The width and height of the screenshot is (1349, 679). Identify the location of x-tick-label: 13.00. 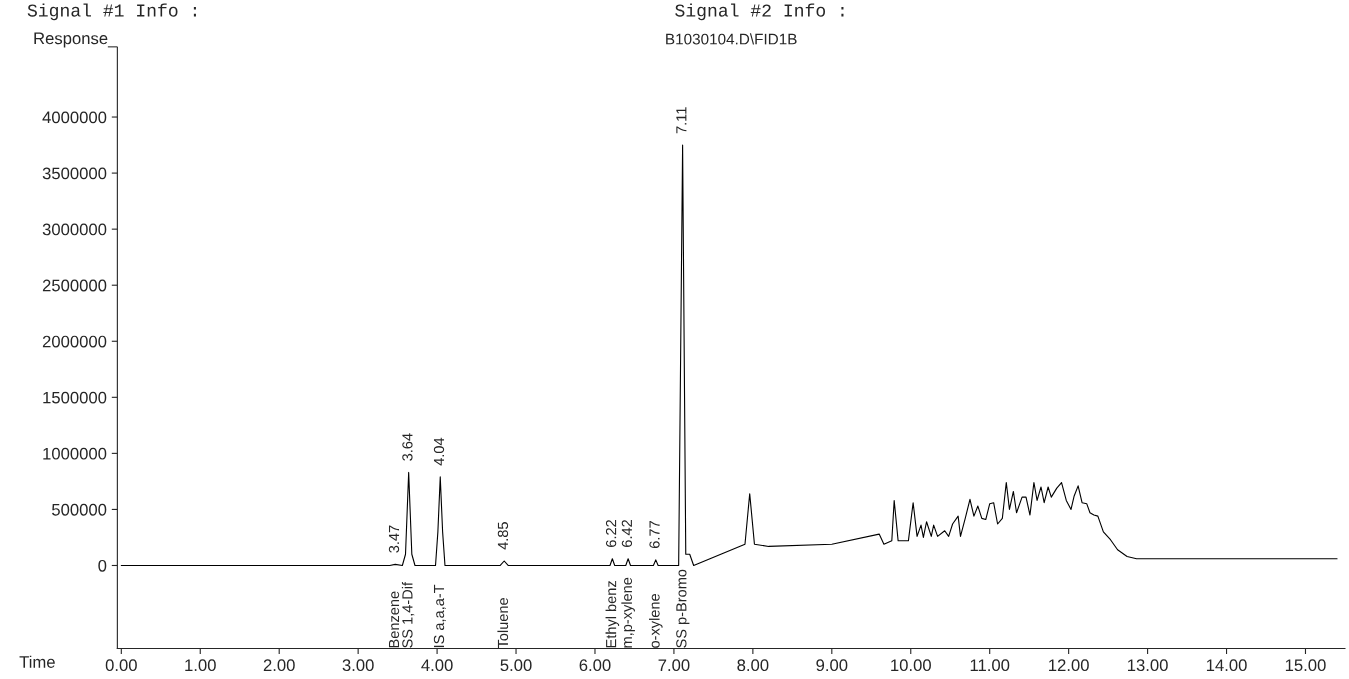
(1148, 665).